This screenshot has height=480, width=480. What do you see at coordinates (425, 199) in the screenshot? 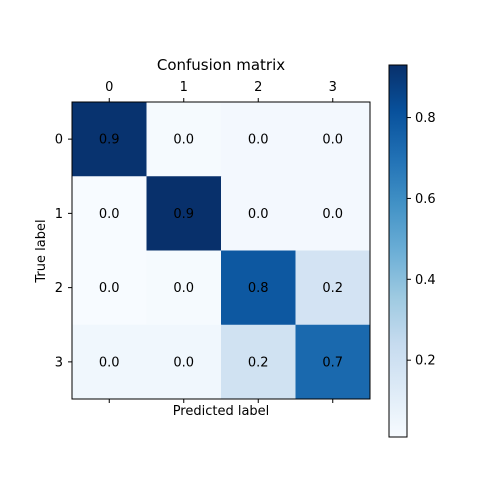
I see `colorbar-tick-label-2: 0.6` at bounding box center [425, 199].